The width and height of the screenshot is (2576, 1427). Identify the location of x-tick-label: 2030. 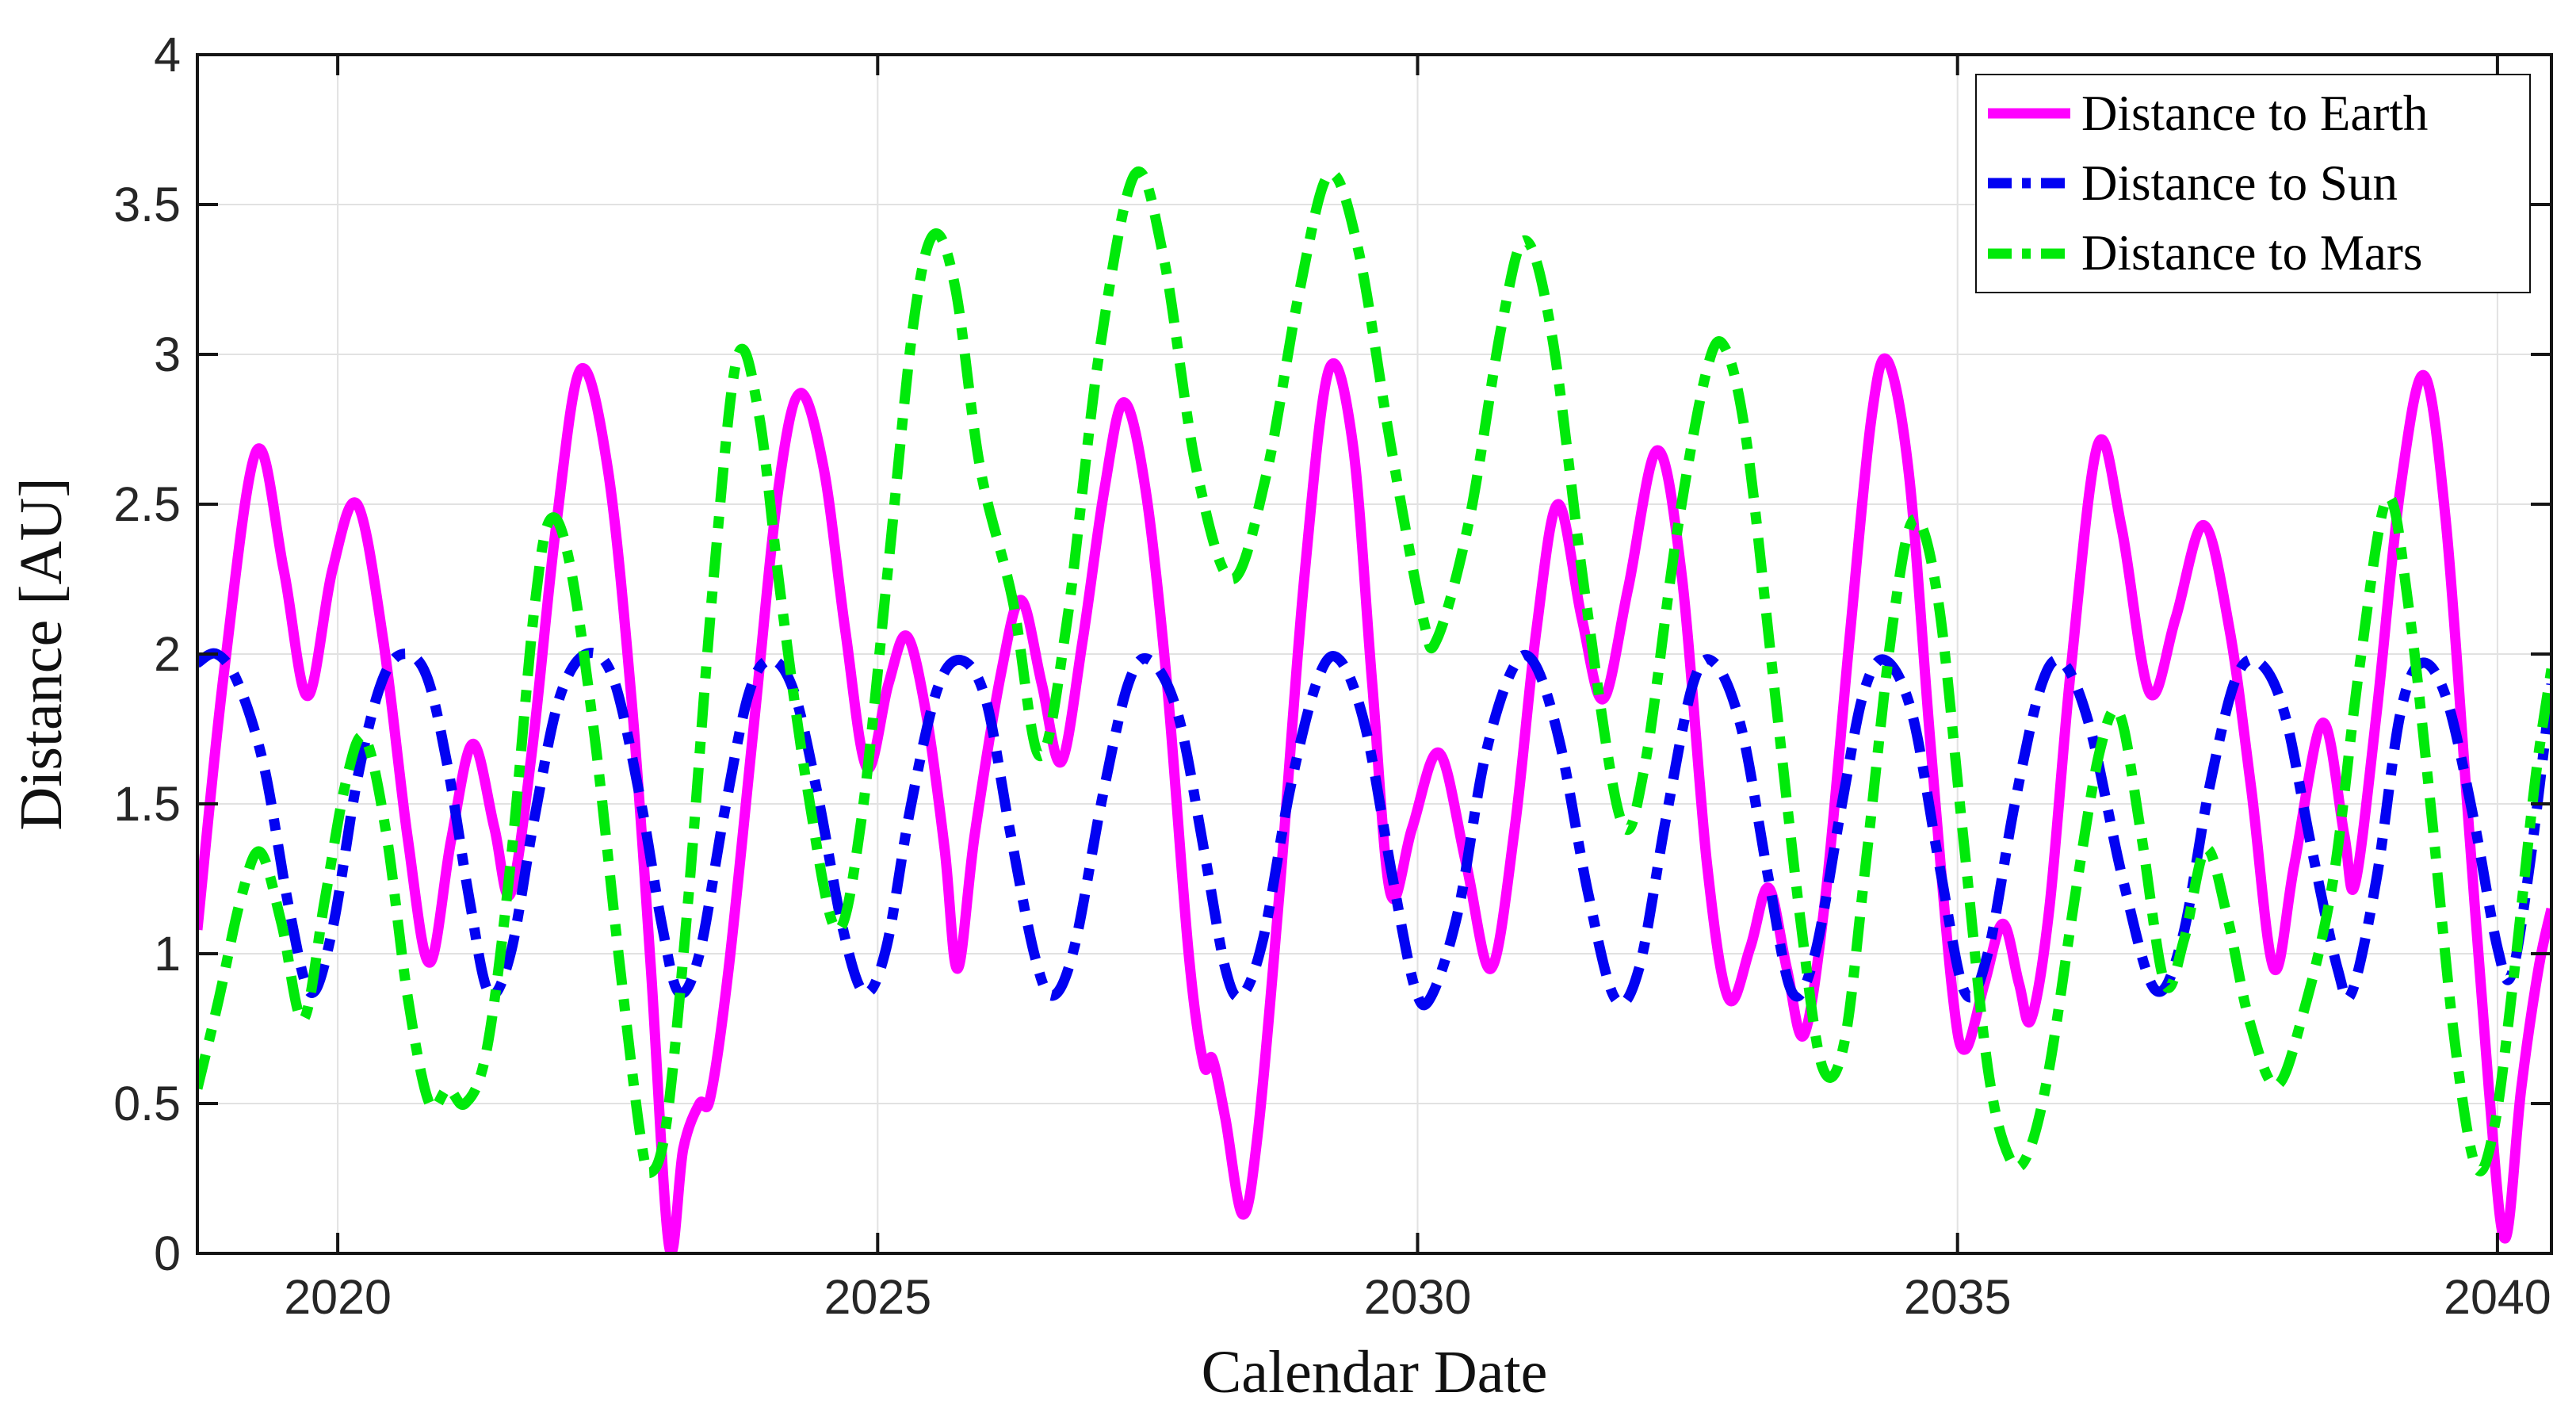
(1417, 1297).